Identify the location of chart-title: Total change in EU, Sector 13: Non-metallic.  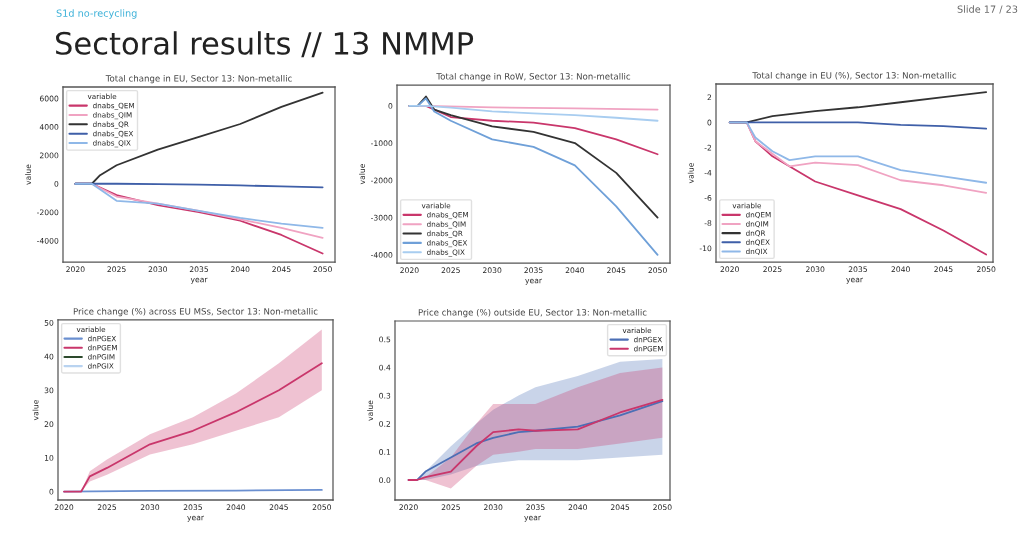
(198, 79).